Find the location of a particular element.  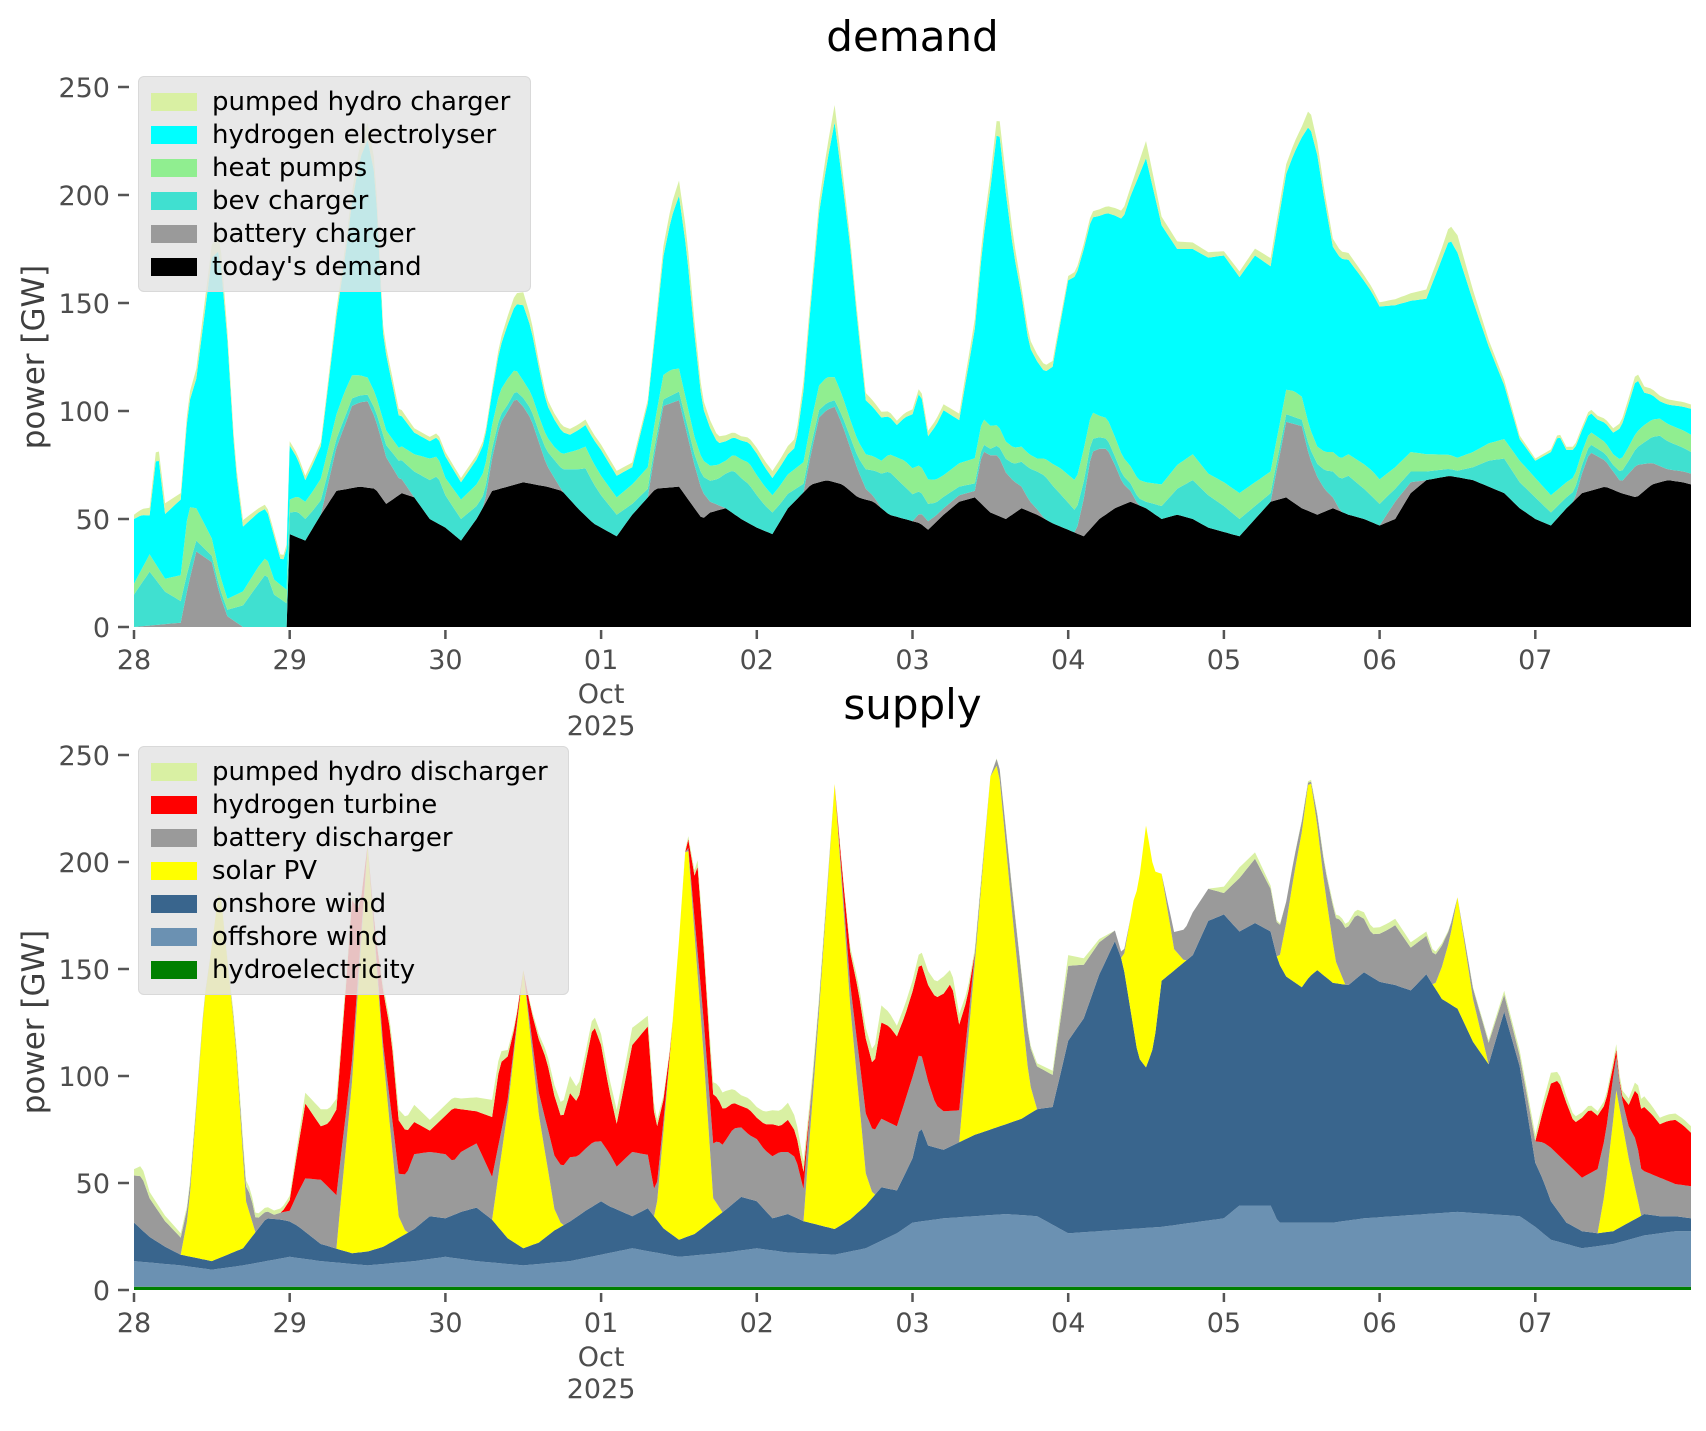

legend-swatch-heat-pumps is located at coordinates (174, 167).